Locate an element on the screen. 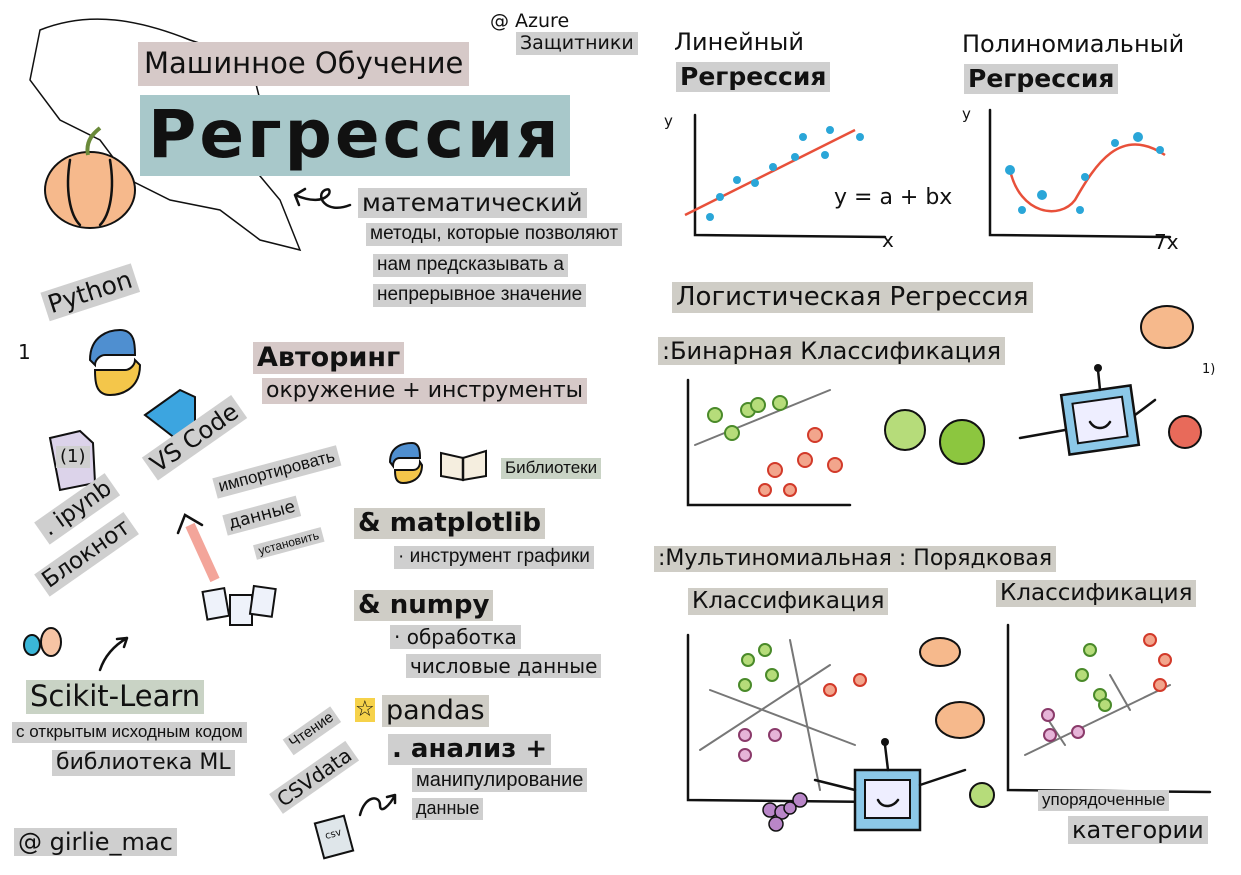 The height and width of the screenshot is (875, 1241). python-logo-icon is located at coordinates (115, 362).